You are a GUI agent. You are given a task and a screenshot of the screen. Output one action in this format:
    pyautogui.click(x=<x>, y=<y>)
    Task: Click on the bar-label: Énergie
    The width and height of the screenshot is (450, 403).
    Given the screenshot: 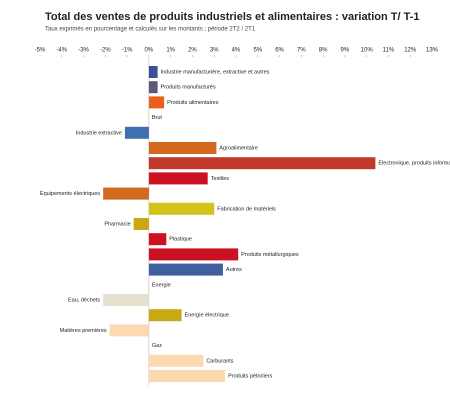 What is the action you would take?
    pyautogui.click(x=161, y=284)
    